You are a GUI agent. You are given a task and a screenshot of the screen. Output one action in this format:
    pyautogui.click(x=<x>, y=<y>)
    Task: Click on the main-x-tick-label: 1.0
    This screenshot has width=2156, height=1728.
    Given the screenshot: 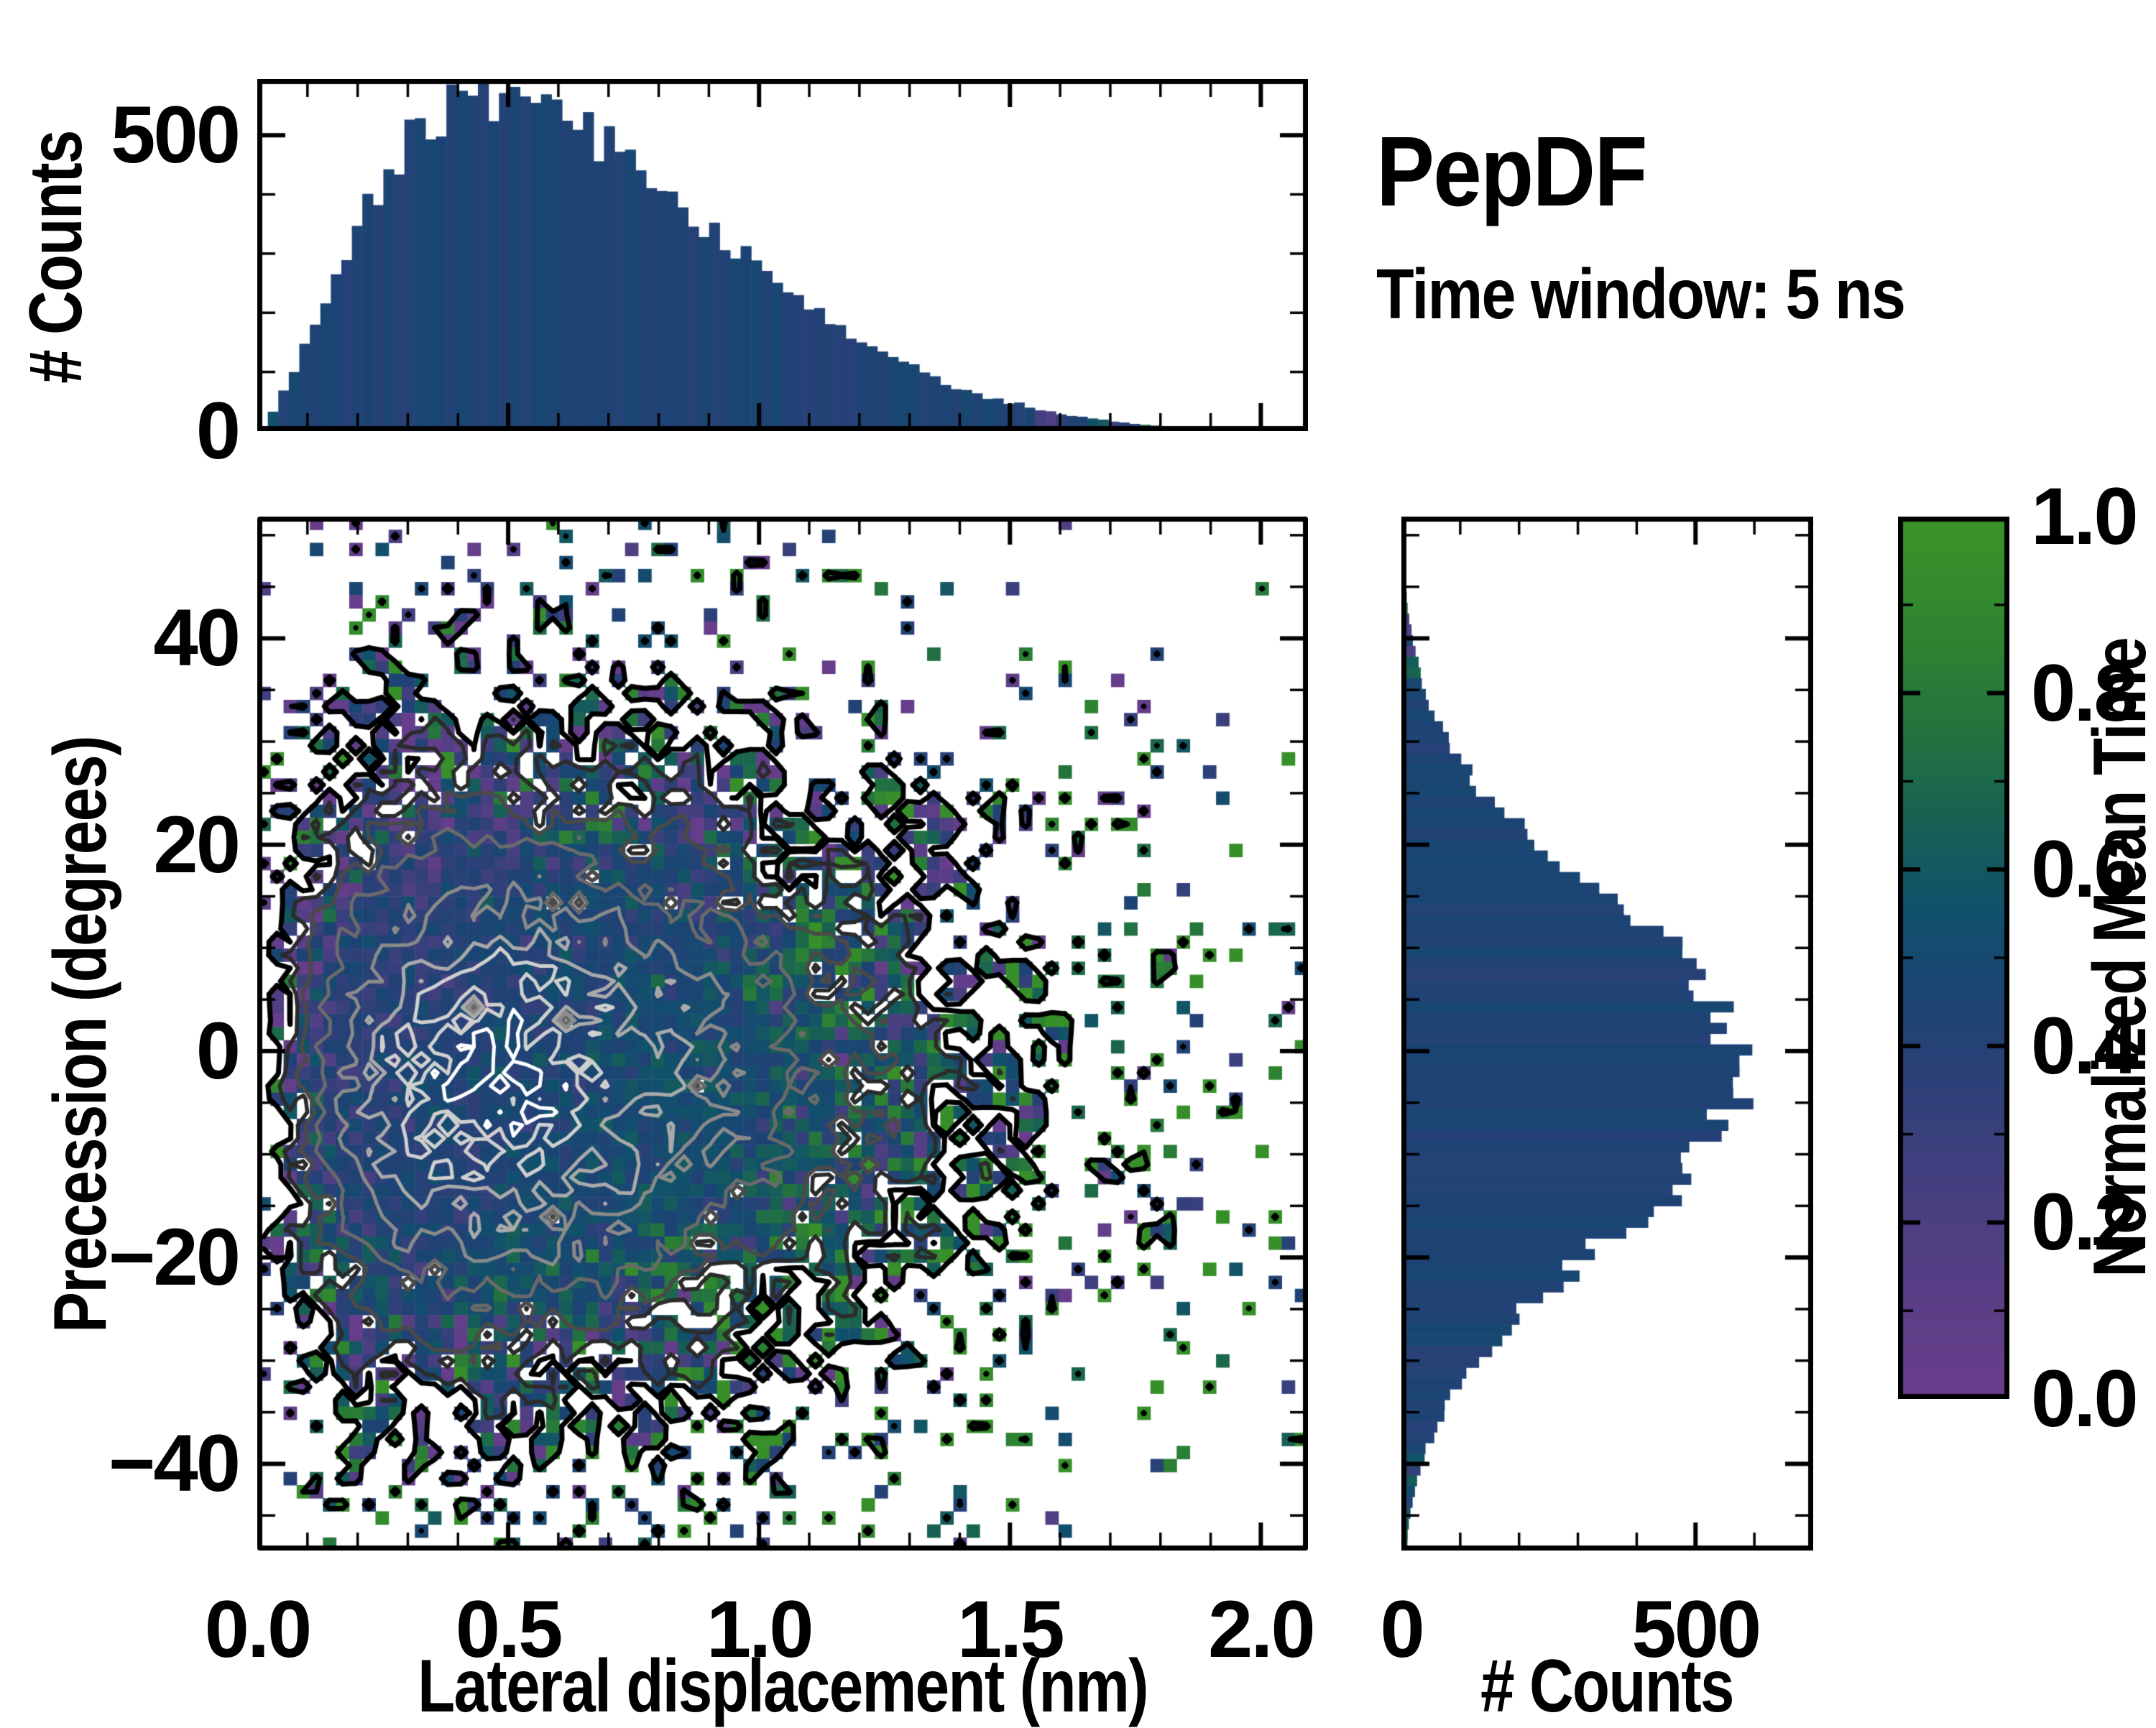 What is the action you would take?
    pyautogui.click(x=760, y=1629)
    